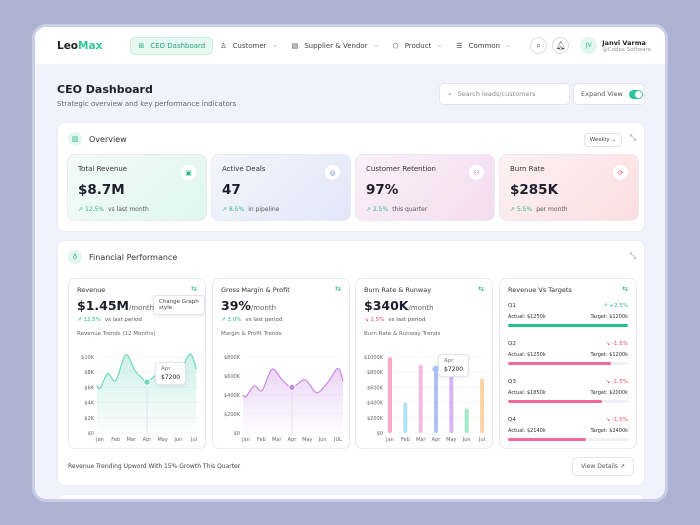  Describe the element at coordinates (351, 496) in the screenshot. I see `next-section-card` at that location.